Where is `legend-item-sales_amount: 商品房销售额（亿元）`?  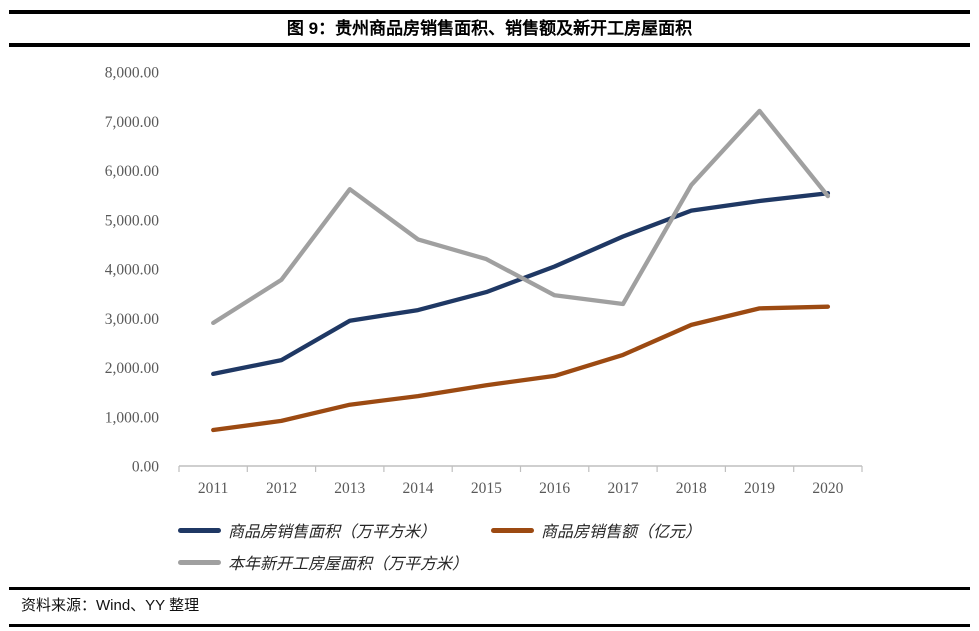 legend-item-sales_amount: 商品房销售额（亿元） is located at coordinates (596, 530).